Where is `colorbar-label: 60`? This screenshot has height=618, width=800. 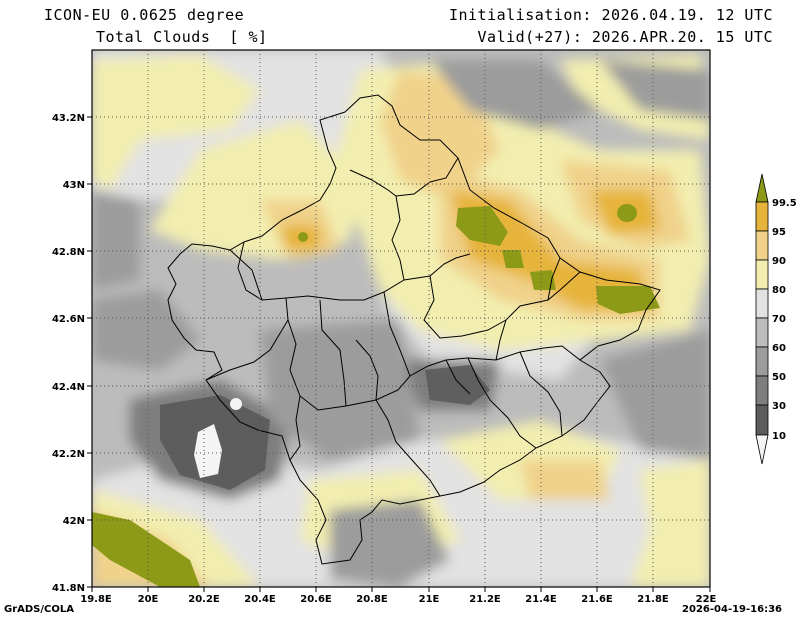
colorbar-label: 60 is located at coordinates (779, 348).